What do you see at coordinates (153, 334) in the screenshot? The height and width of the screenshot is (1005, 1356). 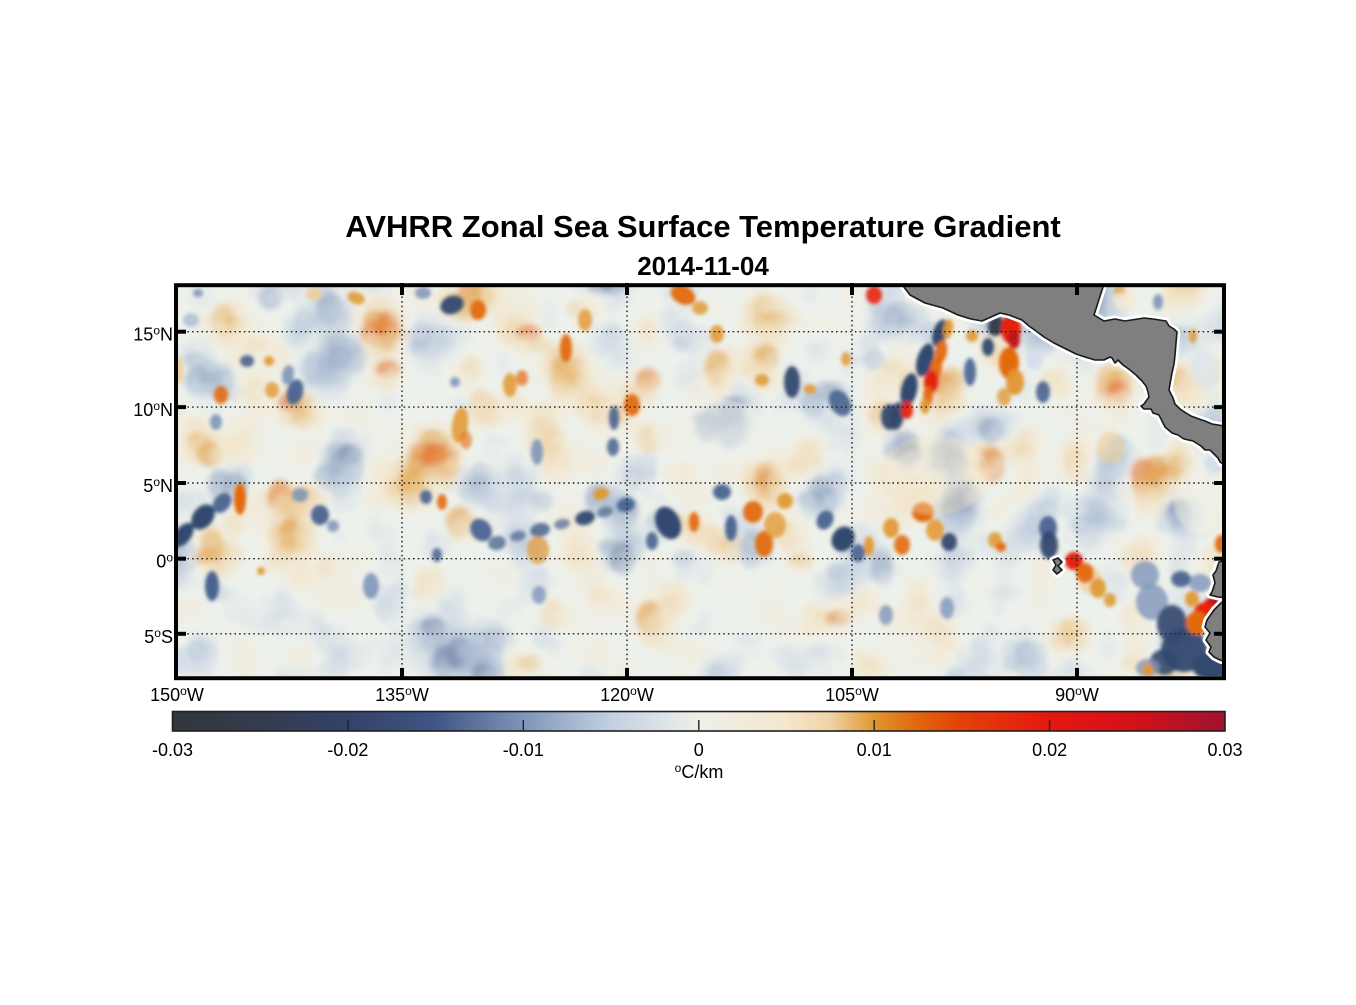 I see `svg-text: 15oN` at bounding box center [153, 334].